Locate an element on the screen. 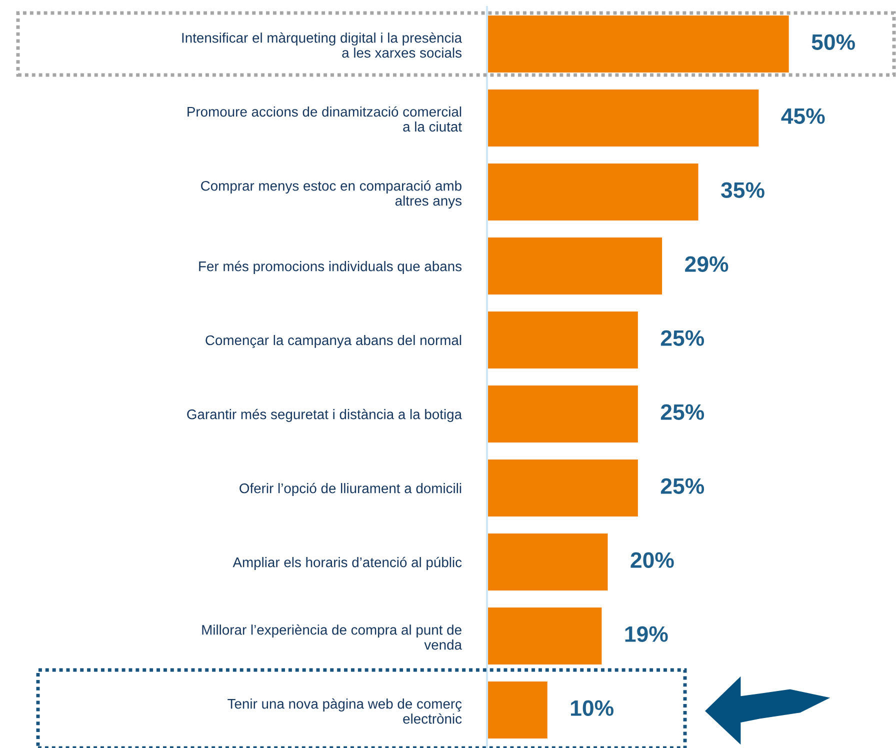  data-label: 10% is located at coordinates (592, 708).